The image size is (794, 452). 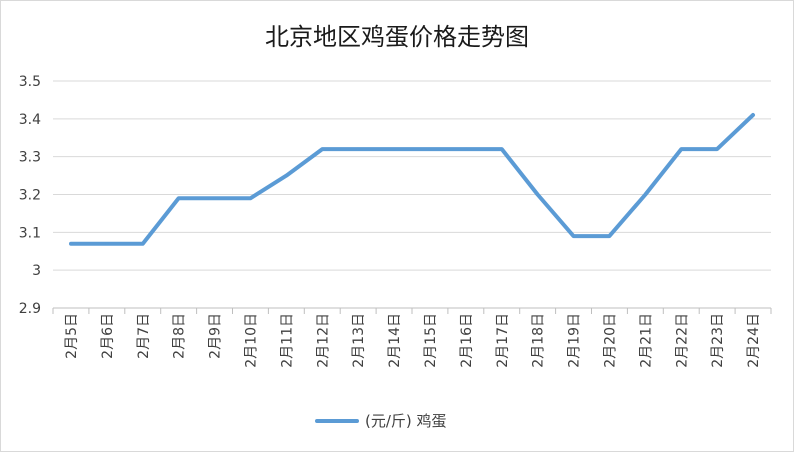 I want to click on x-axis, so click(x=412, y=310).